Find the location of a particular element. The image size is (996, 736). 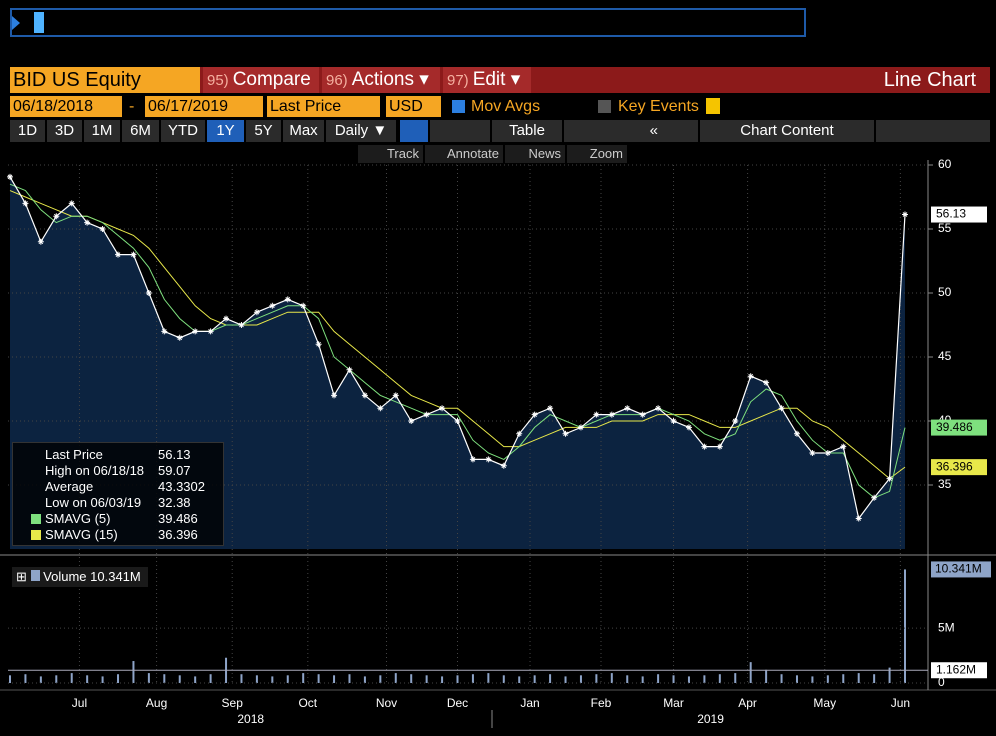

tab-label: Compare is located at coordinates (271, 79).